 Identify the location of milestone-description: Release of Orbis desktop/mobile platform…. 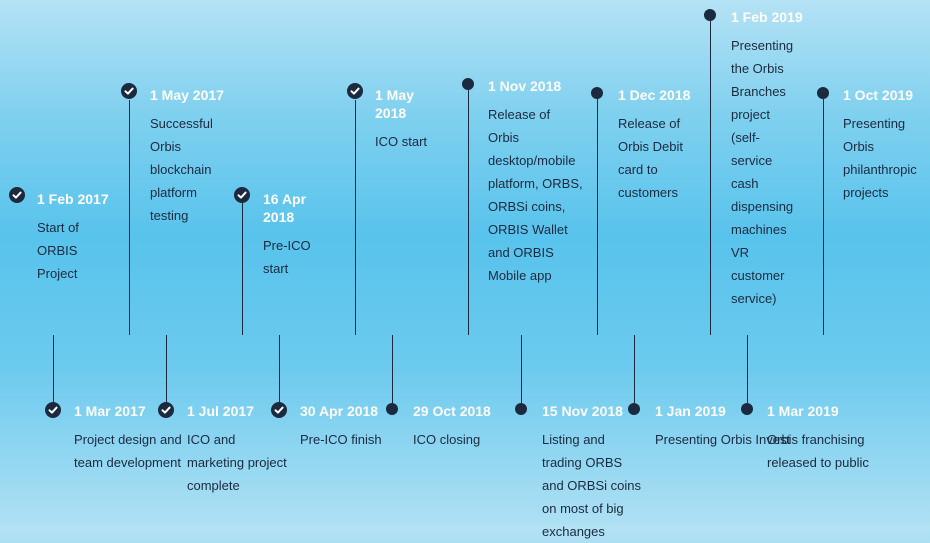
(535, 195).